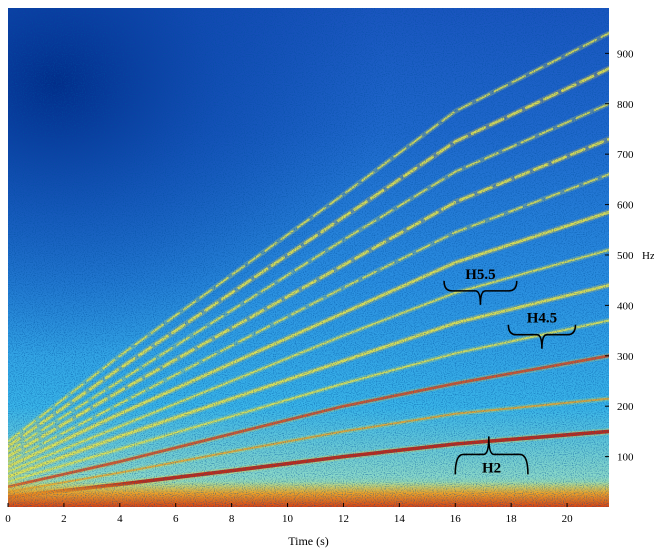 This screenshot has width=654, height=557. I want to click on x-tick-label: 16, so click(456, 519).